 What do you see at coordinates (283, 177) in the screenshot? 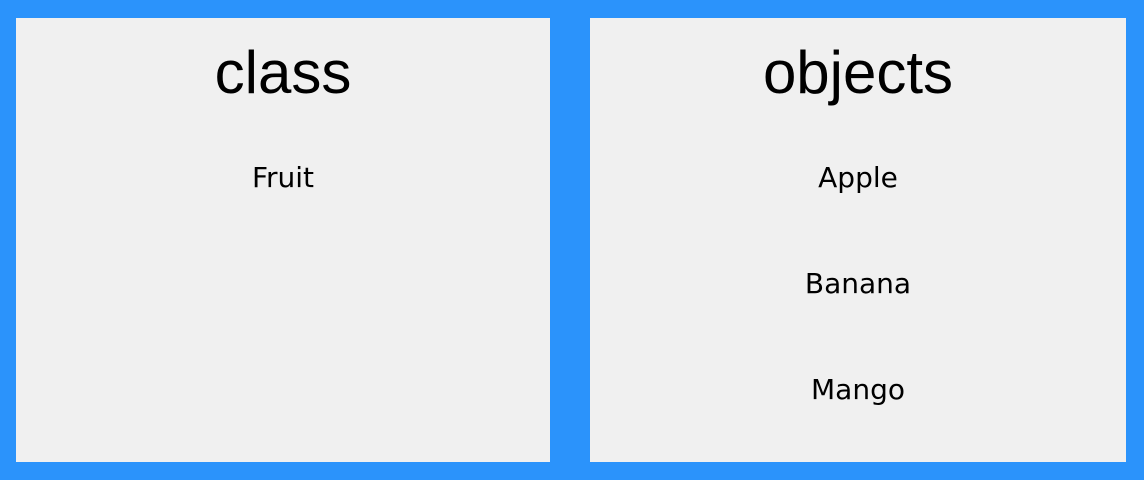
I see `class-item: Fruit` at bounding box center [283, 177].